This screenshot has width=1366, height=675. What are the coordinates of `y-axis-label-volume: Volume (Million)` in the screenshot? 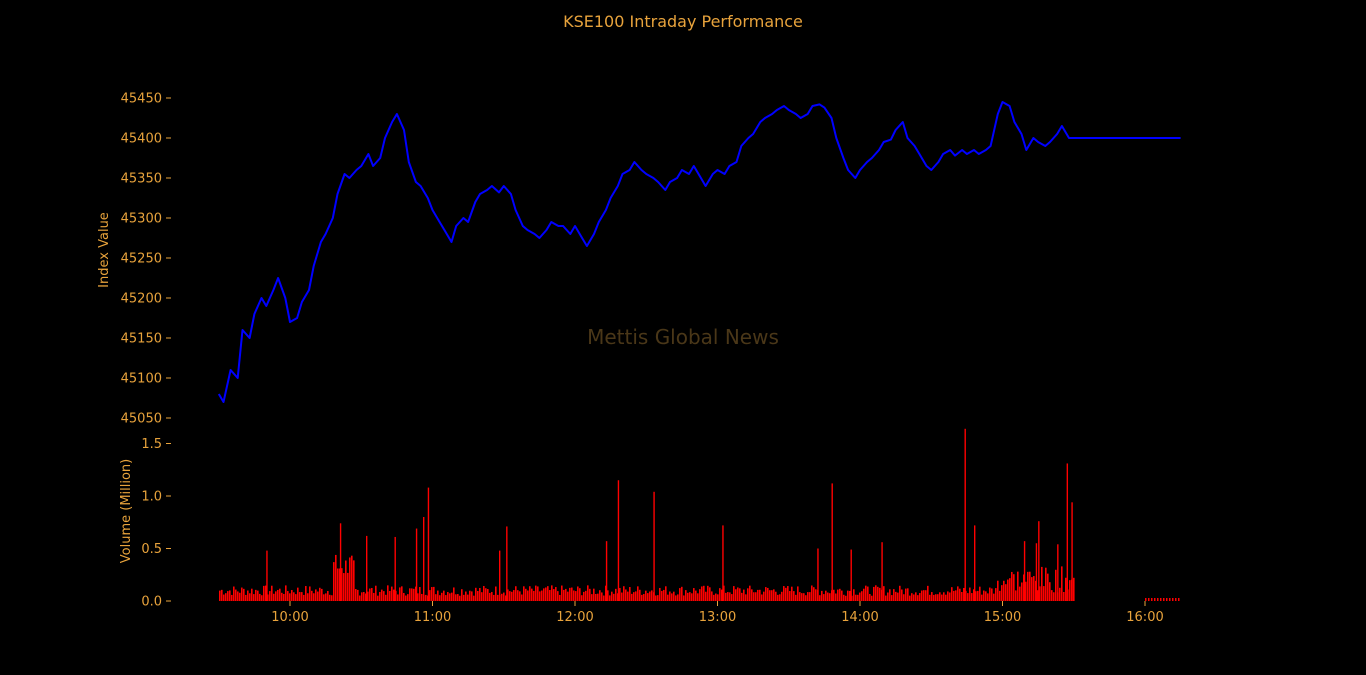 It's located at (126, 511).